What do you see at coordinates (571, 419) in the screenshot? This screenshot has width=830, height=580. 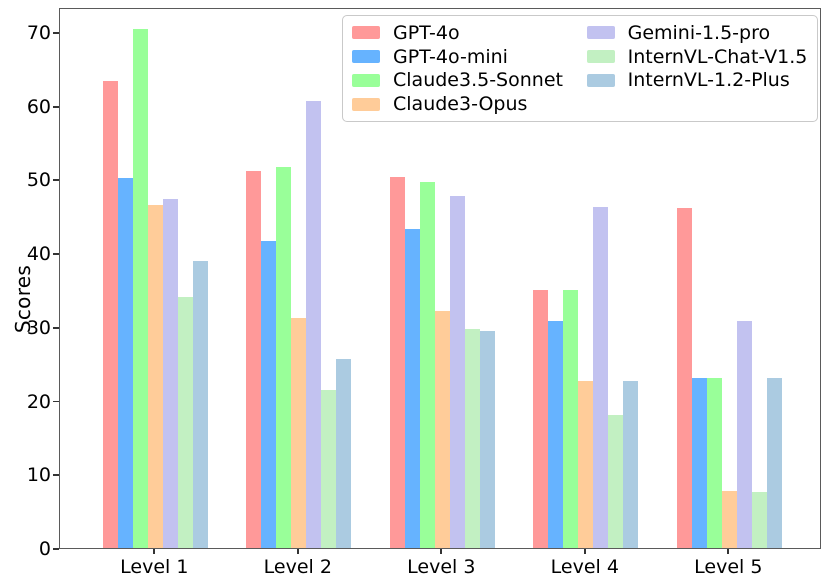 I see `bar-Claude3.5-Sonnet-Level 4` at bounding box center [571, 419].